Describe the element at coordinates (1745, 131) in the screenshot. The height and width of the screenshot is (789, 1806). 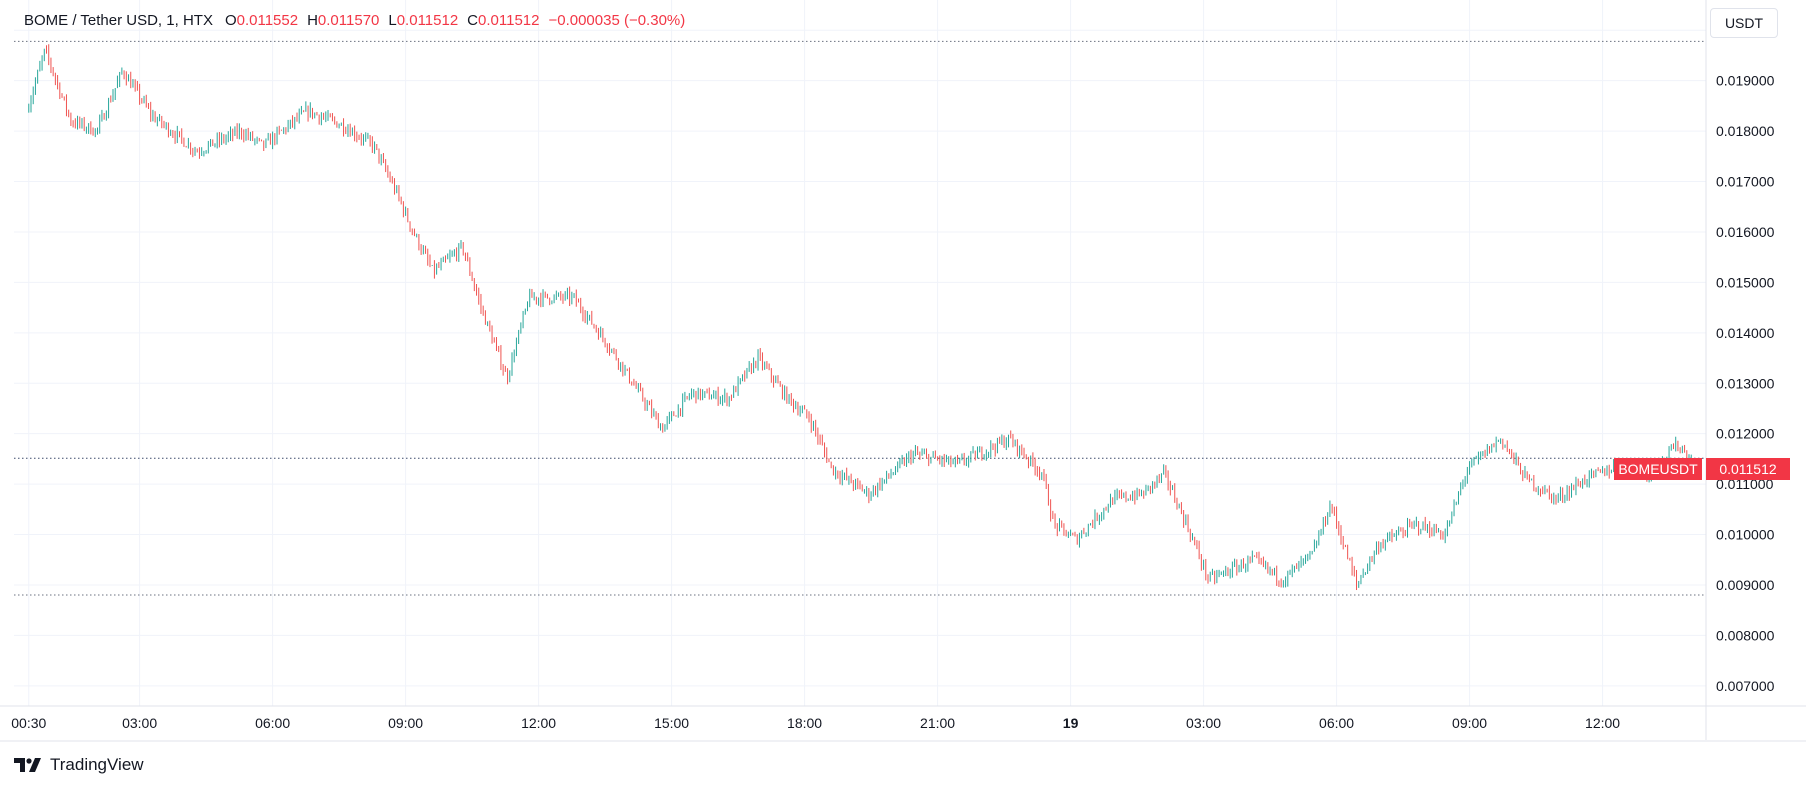
I see `y-tick-label: 0.018000` at that location.